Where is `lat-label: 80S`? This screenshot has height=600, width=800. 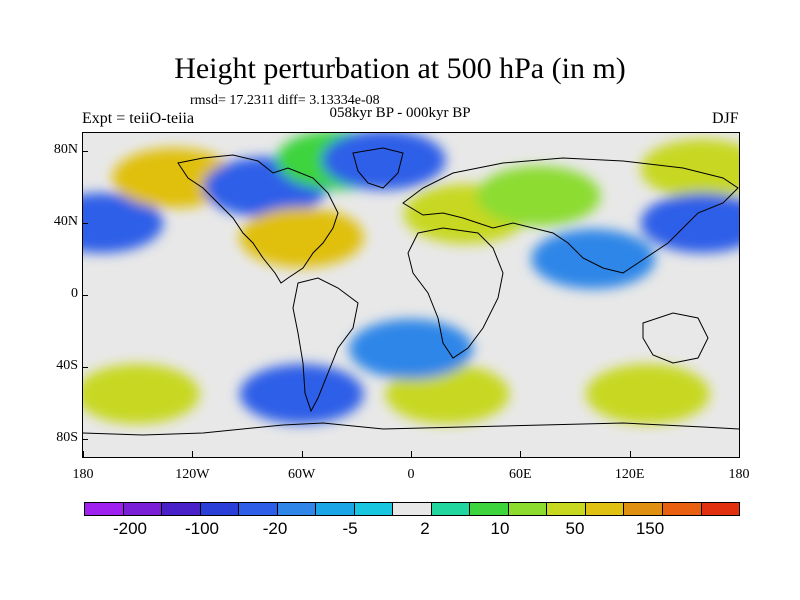 lat-label: 80S is located at coordinates (67, 437).